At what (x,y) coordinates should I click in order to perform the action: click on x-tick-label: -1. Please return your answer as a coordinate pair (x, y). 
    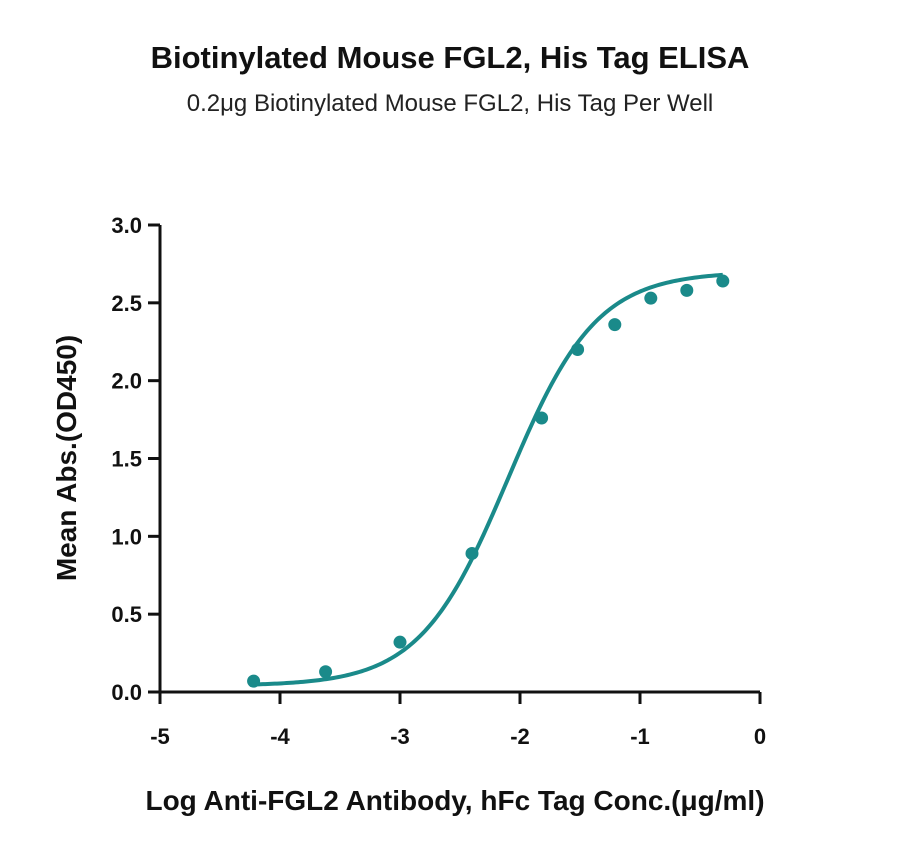
    Looking at the image, I should click on (640, 736).